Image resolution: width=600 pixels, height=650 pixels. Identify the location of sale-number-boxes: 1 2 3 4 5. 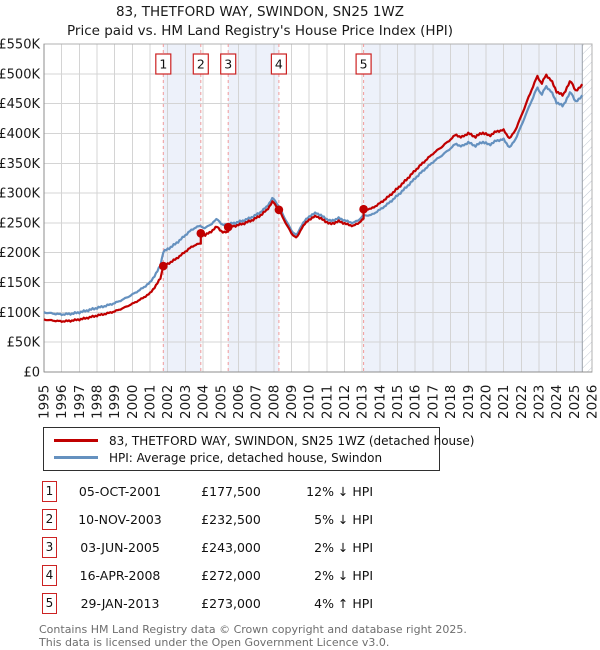
(263, 64).